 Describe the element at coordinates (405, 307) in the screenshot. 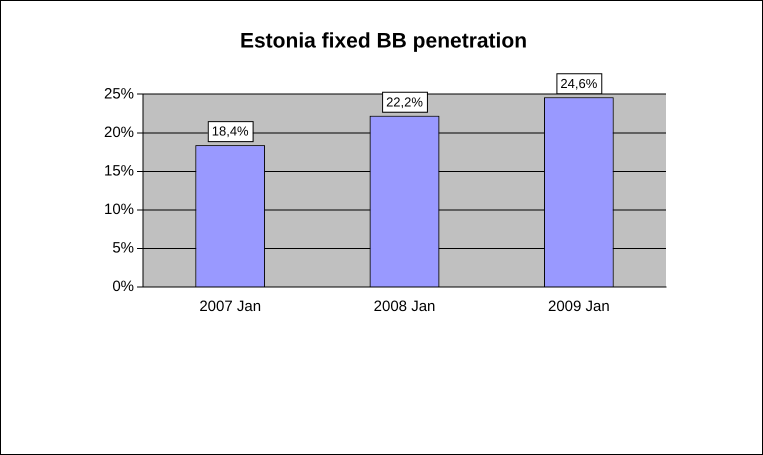

I see `x-tick-label: 2008 Jan` at that location.